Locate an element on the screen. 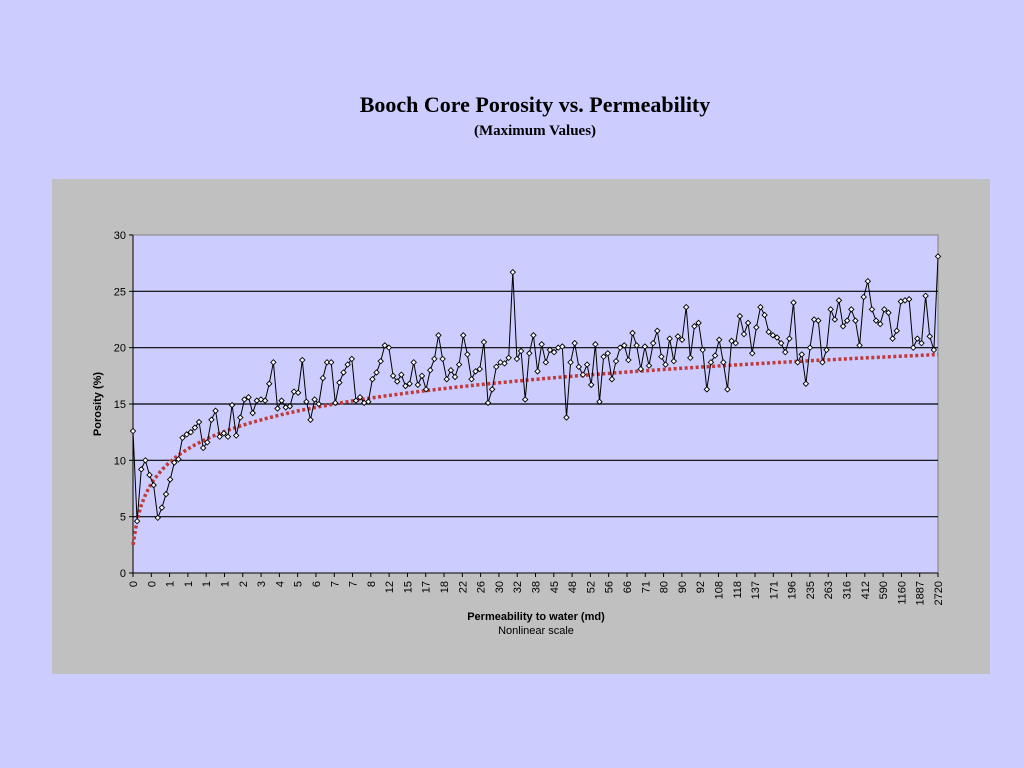 The width and height of the screenshot is (1024, 768). y-tick-label: 20 is located at coordinates (120, 349).